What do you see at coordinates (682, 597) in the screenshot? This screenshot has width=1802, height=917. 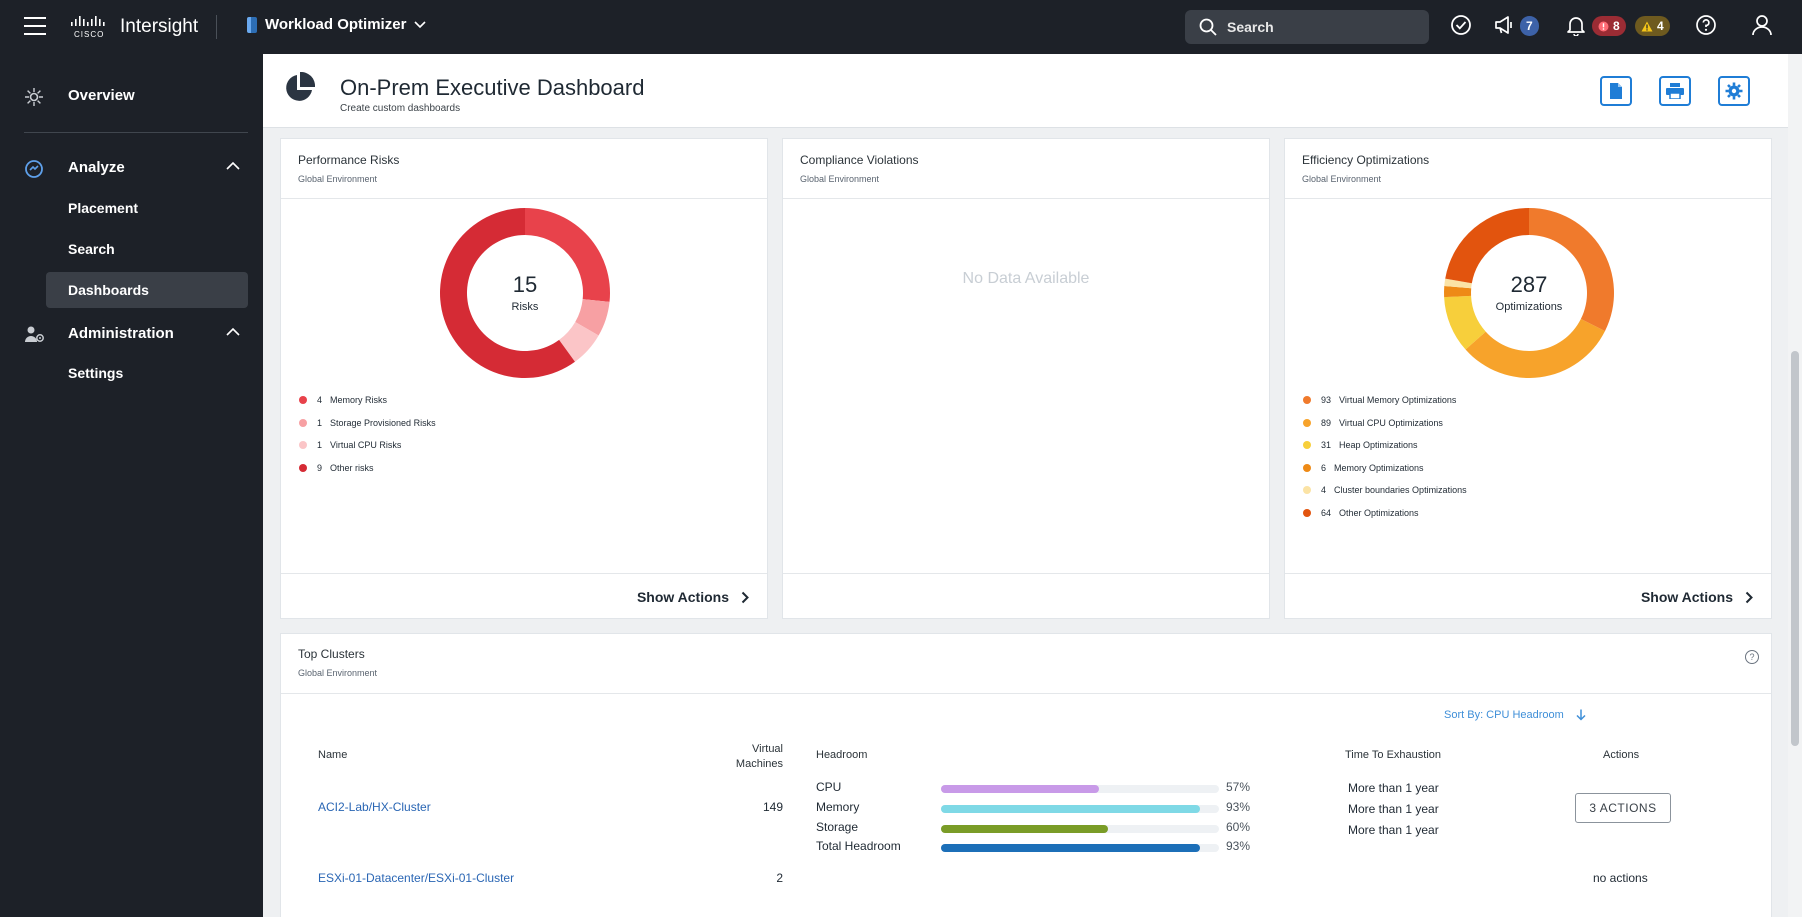 I see `show-actions-label: Show Actions` at bounding box center [682, 597].